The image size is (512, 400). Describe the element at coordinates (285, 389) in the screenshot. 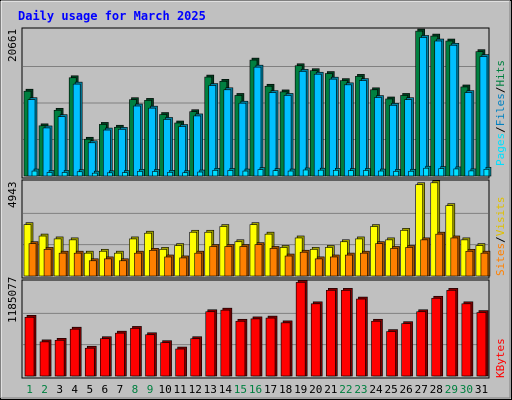

I see `x-tick-label: 18` at that location.